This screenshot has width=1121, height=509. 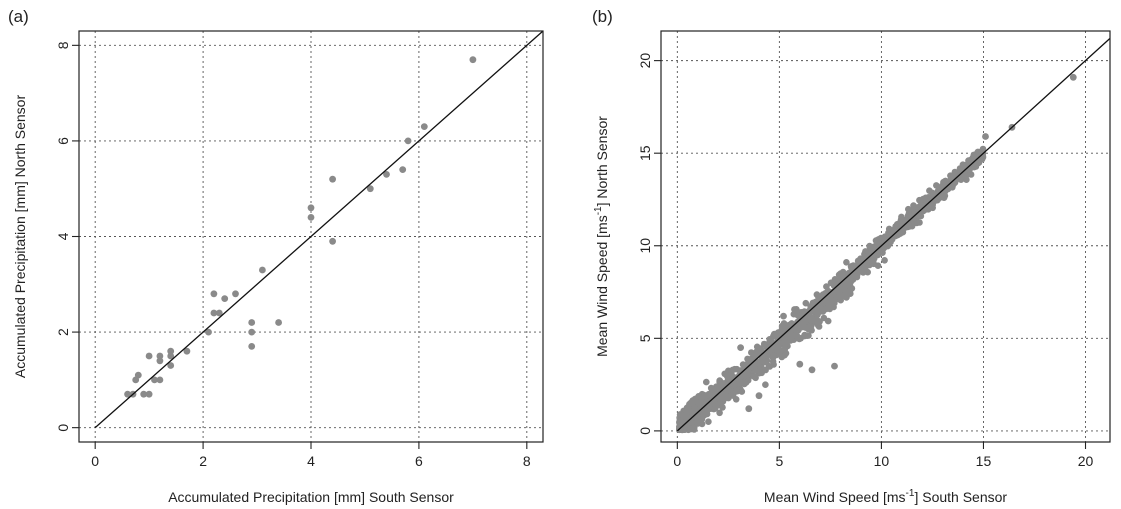 I want to click on x-tick-label: 15, so click(x=984, y=461).